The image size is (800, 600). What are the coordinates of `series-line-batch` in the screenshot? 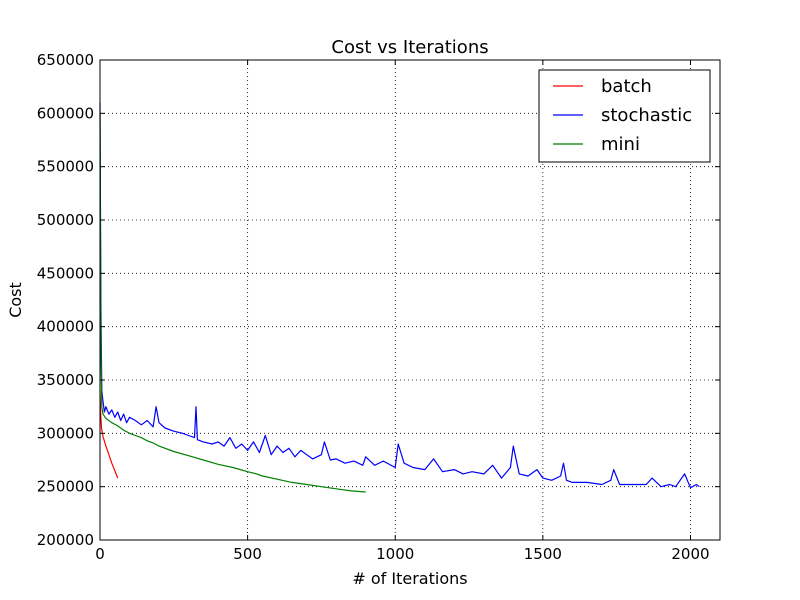 It's located at (109, 434).